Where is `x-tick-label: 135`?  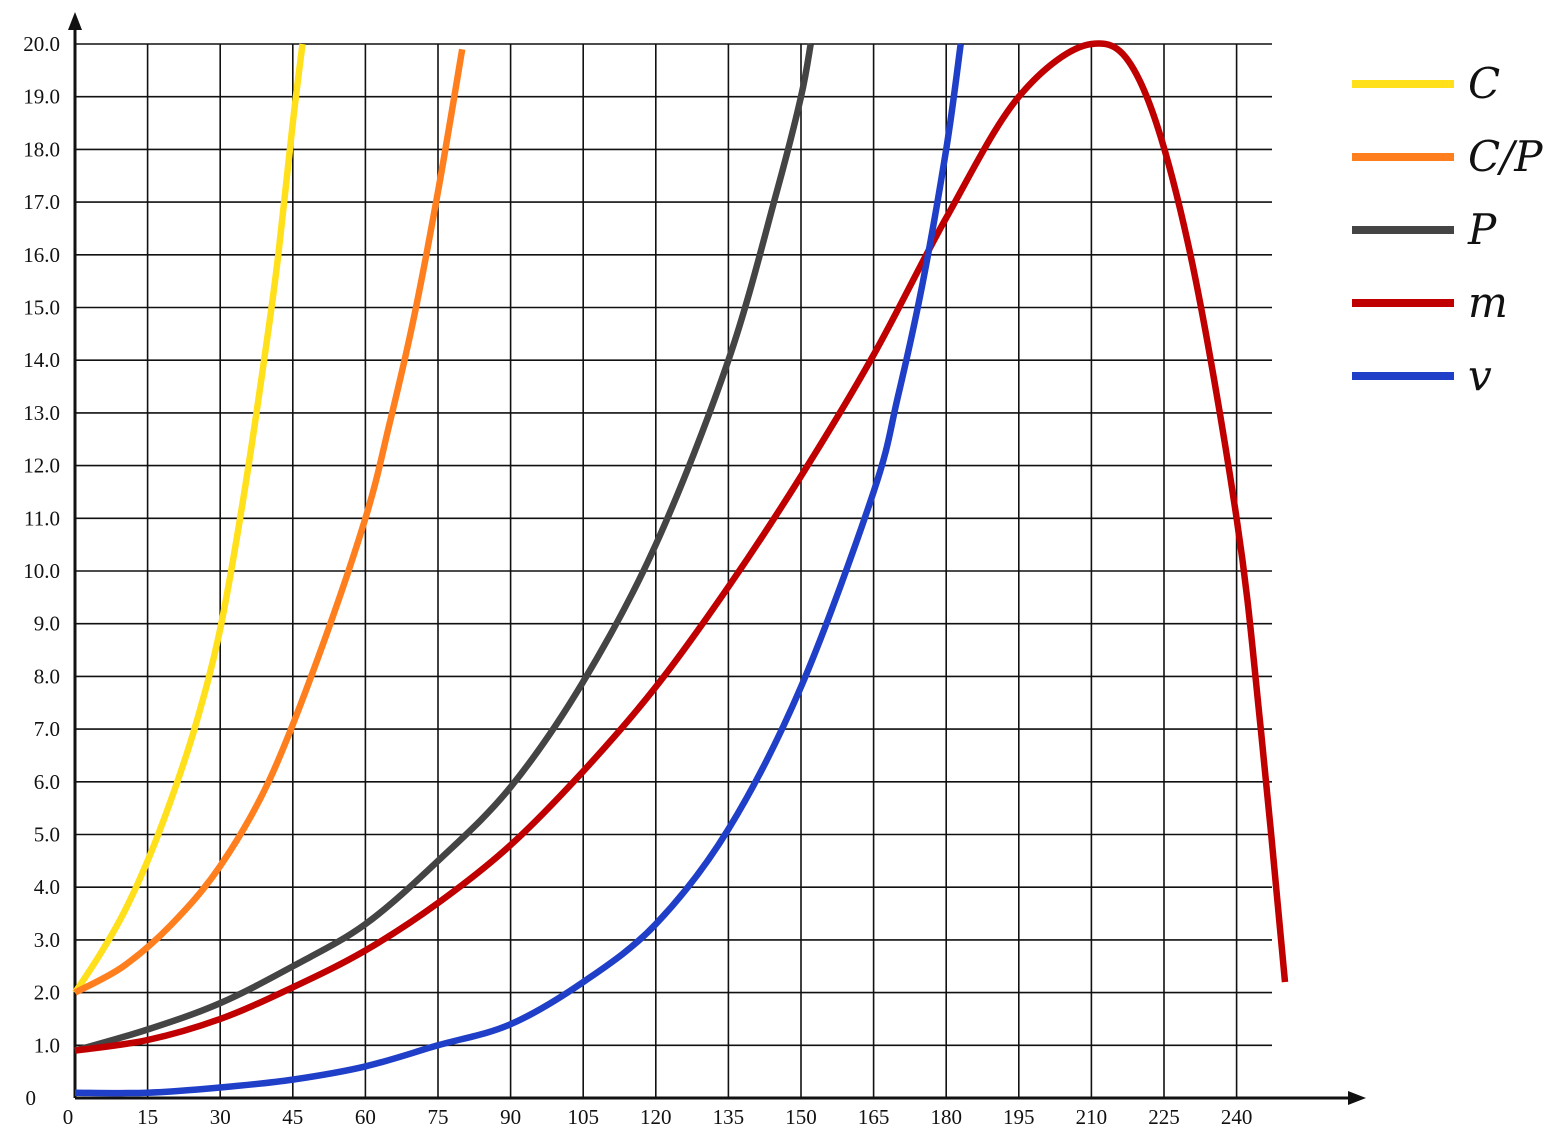
x-tick-label: 135 is located at coordinates (729, 1117).